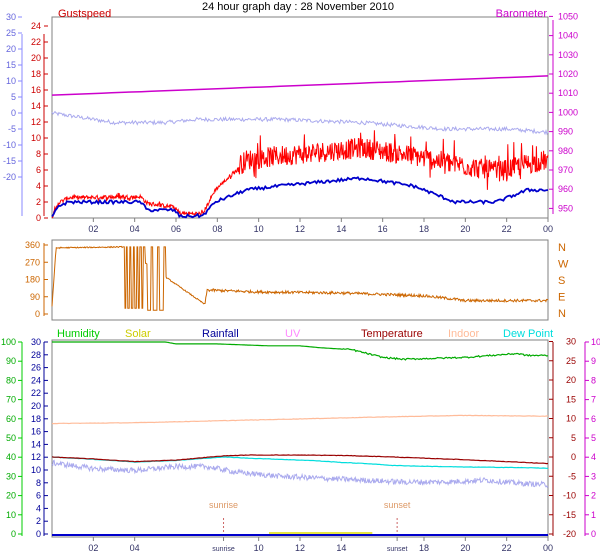 This screenshot has width=600, height=555. I want to click on gustspeed-label: Gustspeed, so click(84, 14).